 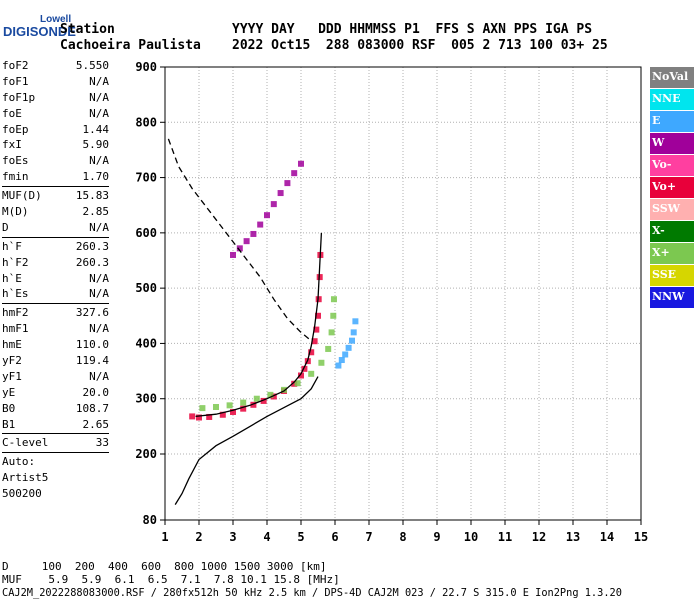 What do you see at coordinates (55, 361) in the screenshot?
I see `param-row: yF2 119.4` at bounding box center [55, 361].